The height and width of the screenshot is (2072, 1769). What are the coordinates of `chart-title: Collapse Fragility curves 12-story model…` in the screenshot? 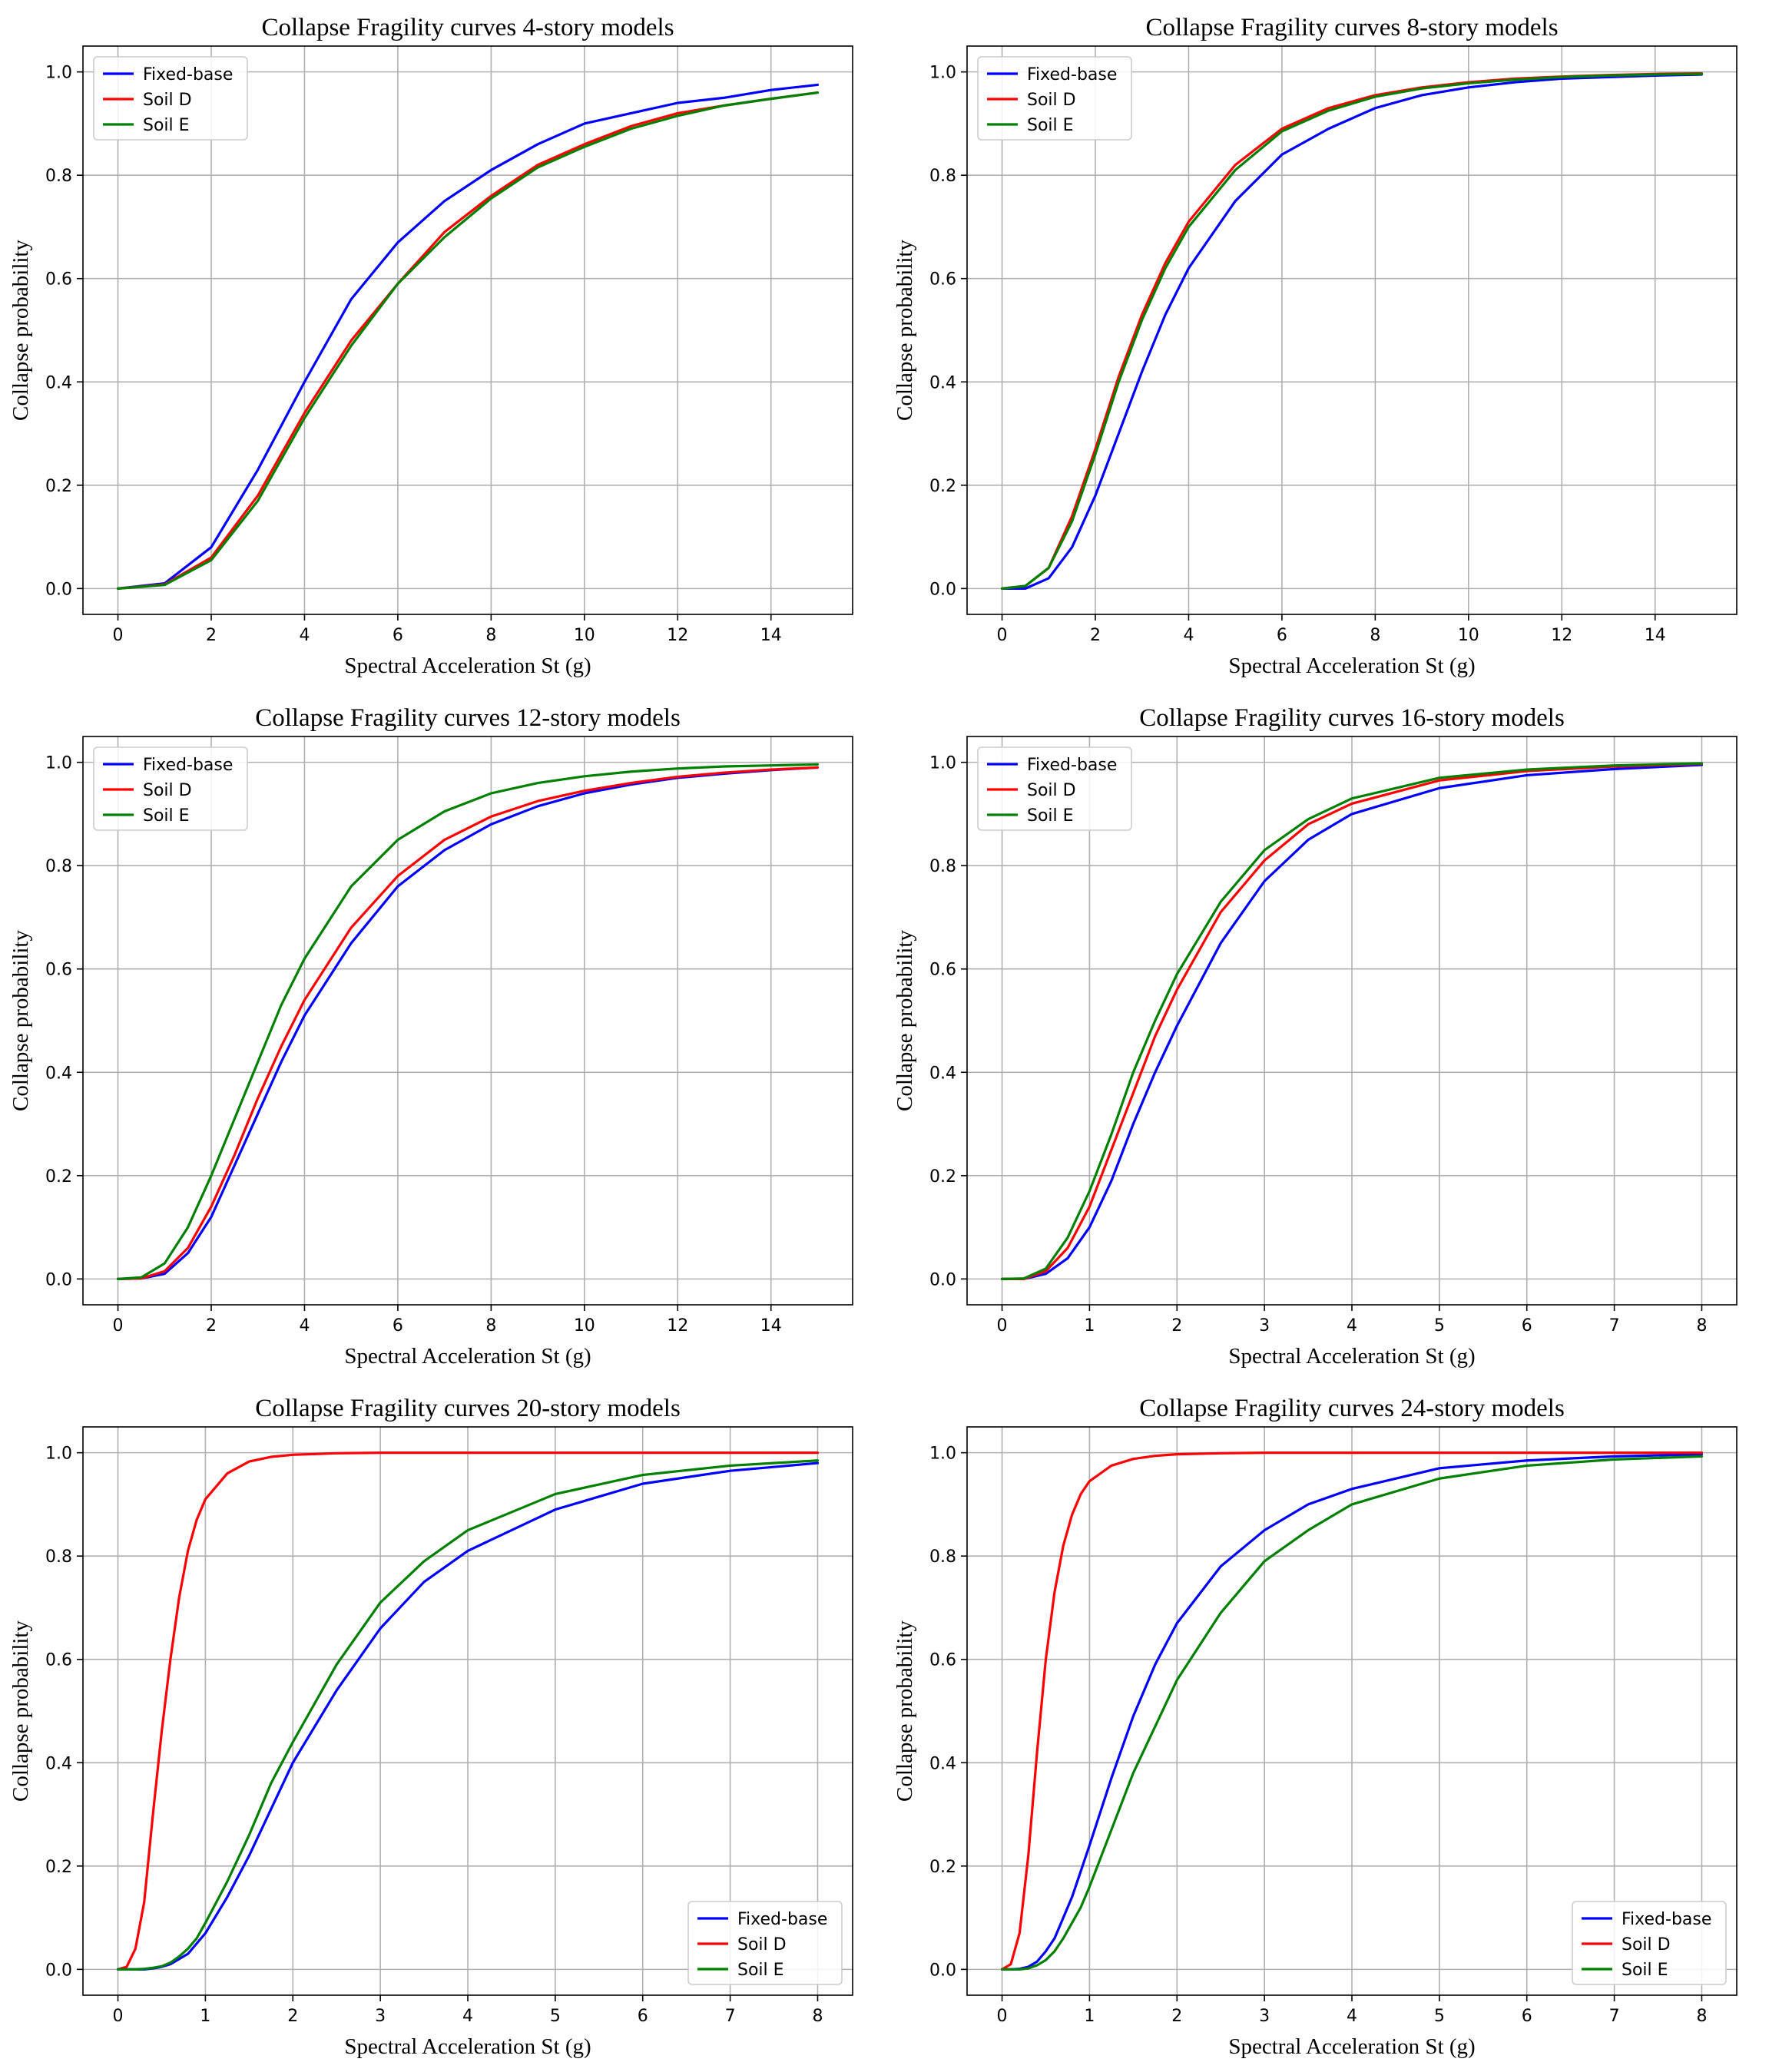 It's located at (468, 718).